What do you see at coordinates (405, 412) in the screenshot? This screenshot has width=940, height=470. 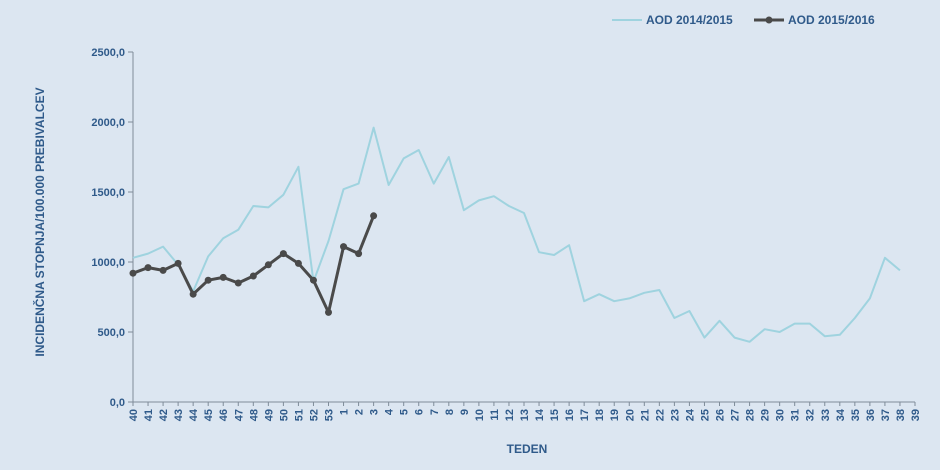 I see `x-tick-label: 5` at bounding box center [405, 412].